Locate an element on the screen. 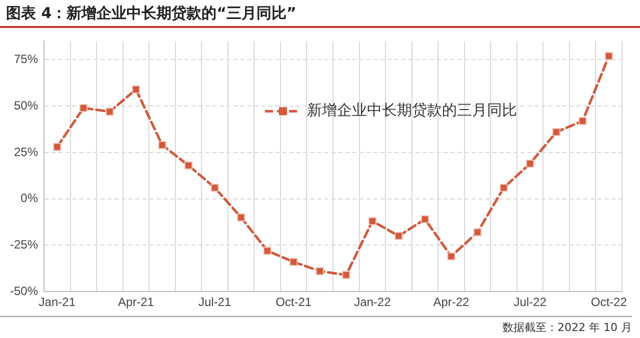  x-tick-label: Jan-22 is located at coordinates (373, 302).